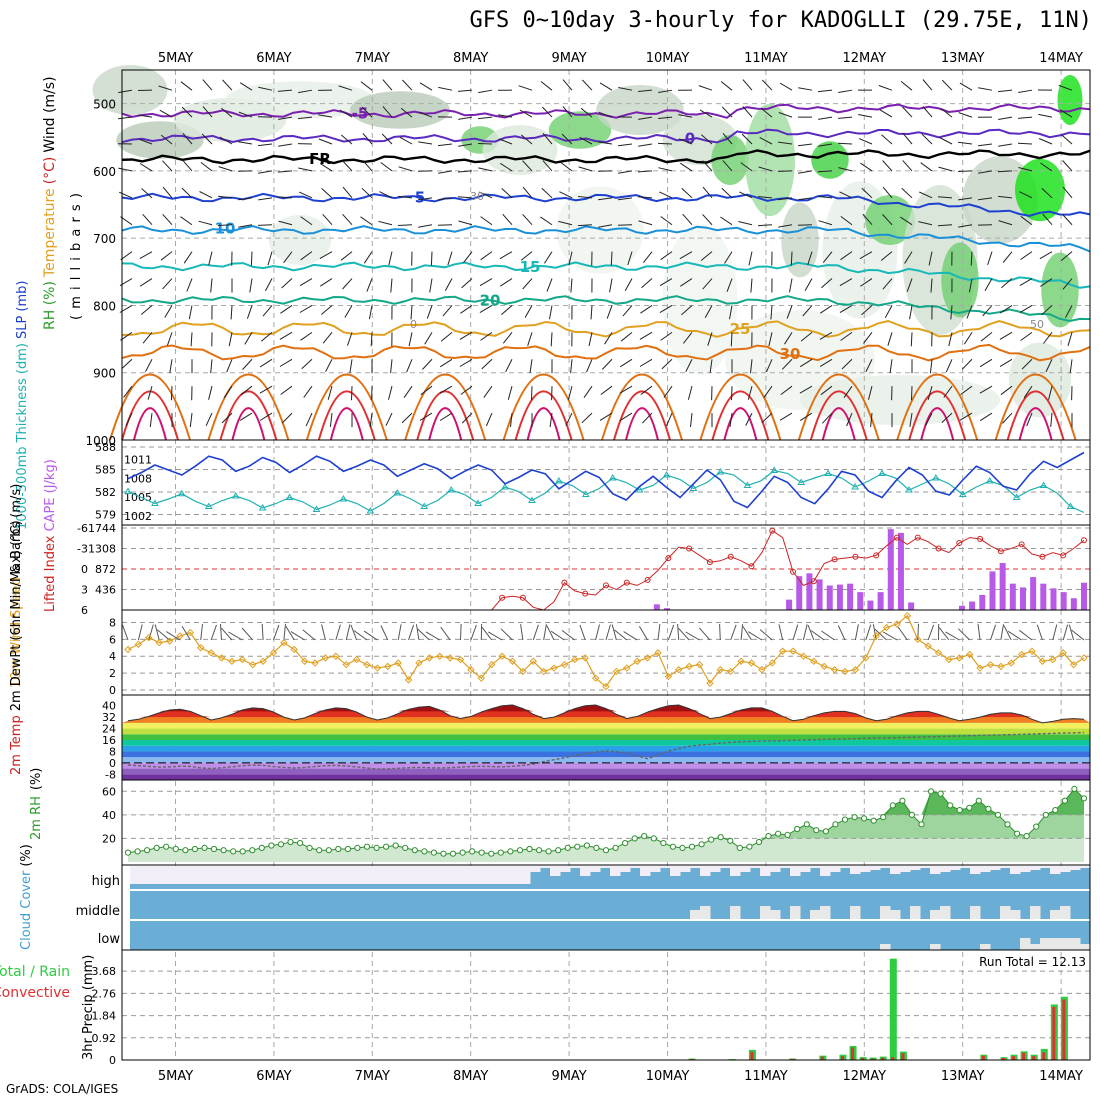  I want to click on day-label-top: 9MAY, so click(568, 58).